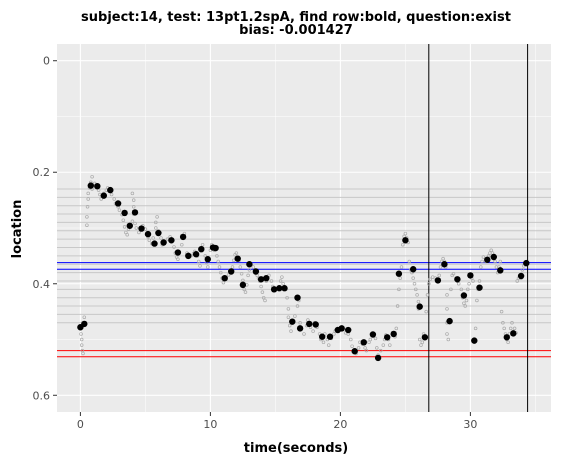 Image resolution: width=562 pixels, height=464 pixels. Describe the element at coordinates (17, 229) in the screenshot. I see `y-axis-title: location` at that location.